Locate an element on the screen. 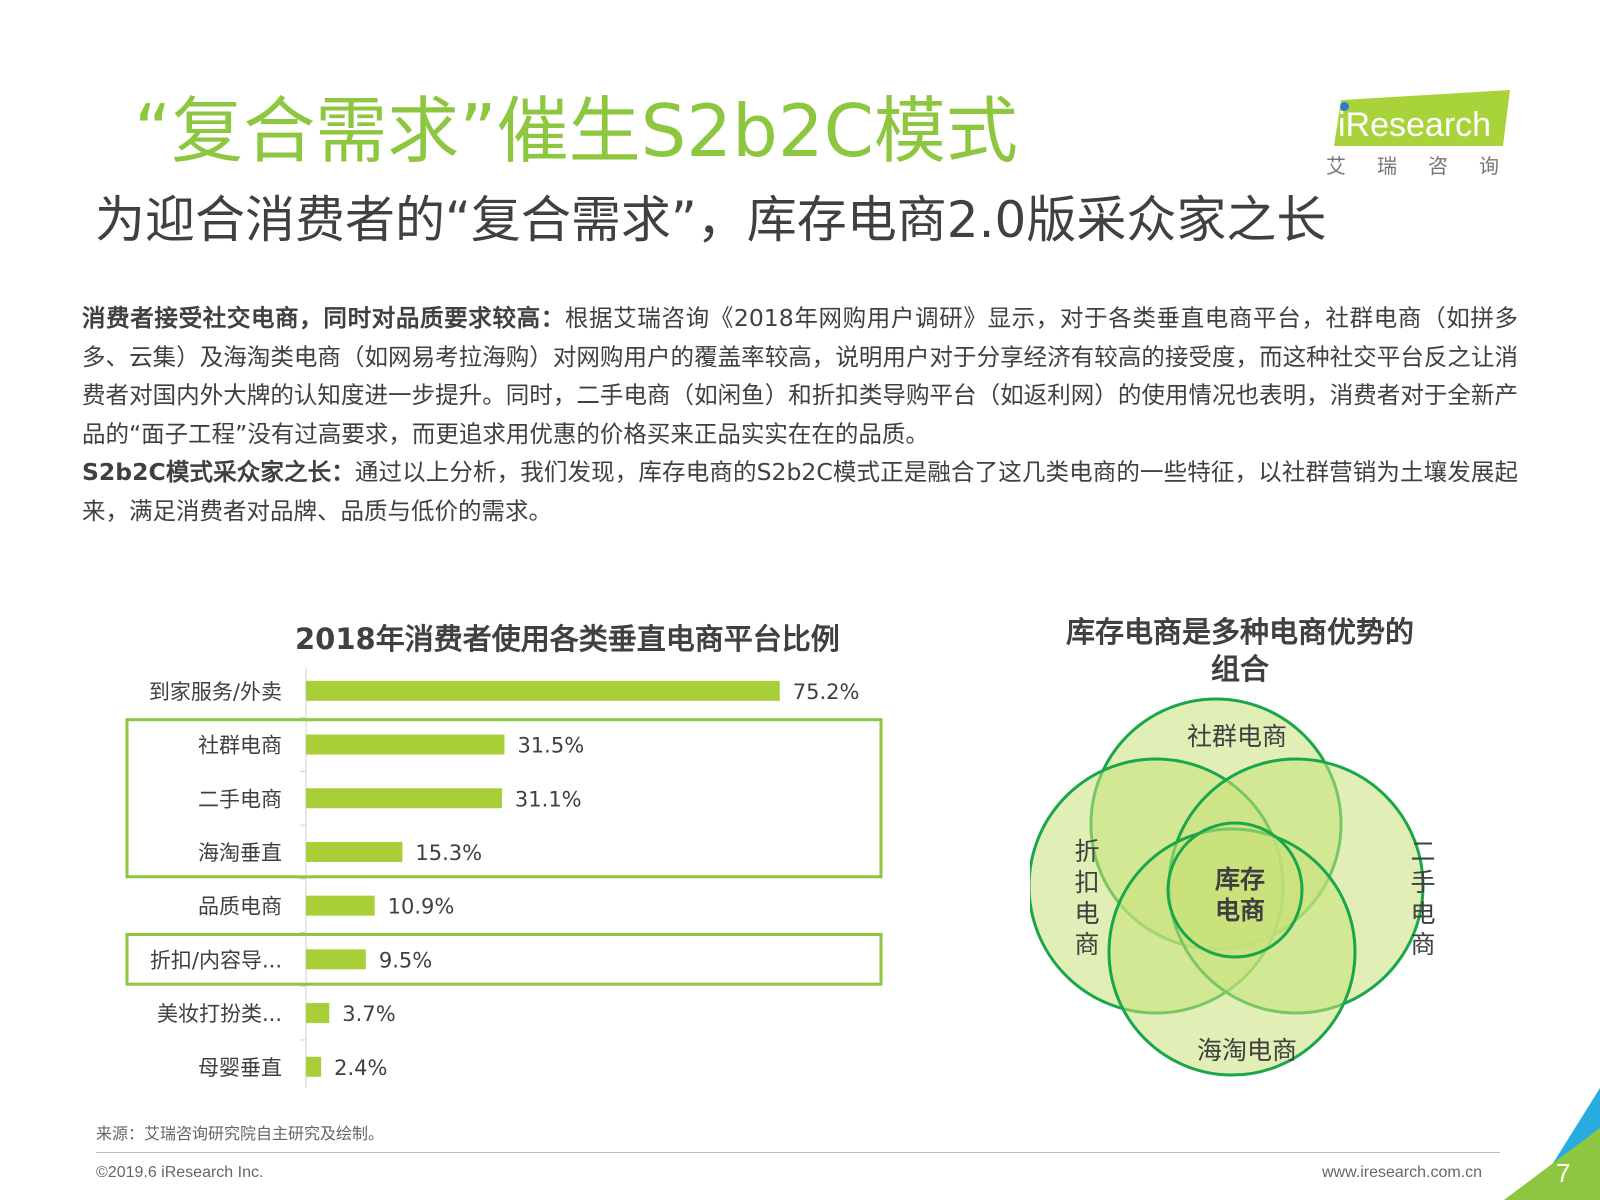 The image size is (1600, 1200). value-label: 10.9% is located at coordinates (421, 907).